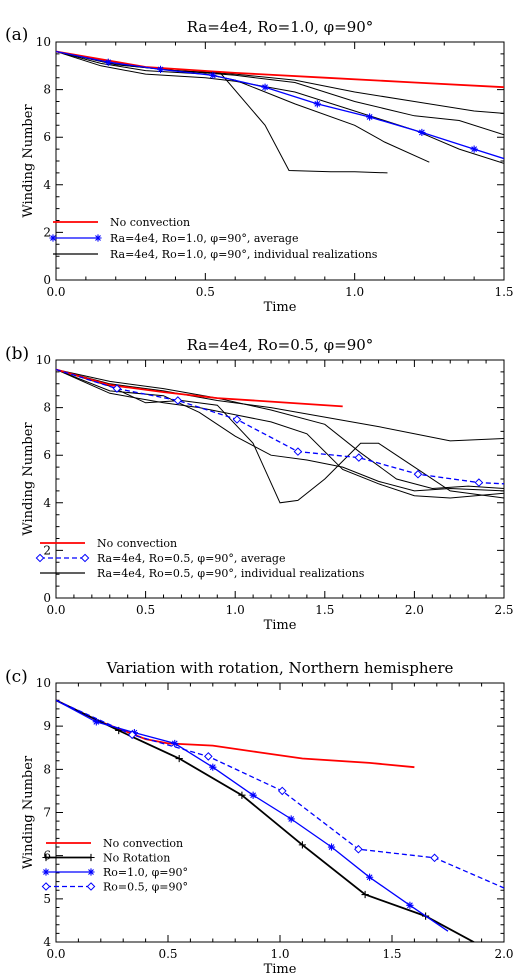  What do you see at coordinates (16, 677) in the screenshot?
I see `panel-label: (c)` at bounding box center [16, 677].